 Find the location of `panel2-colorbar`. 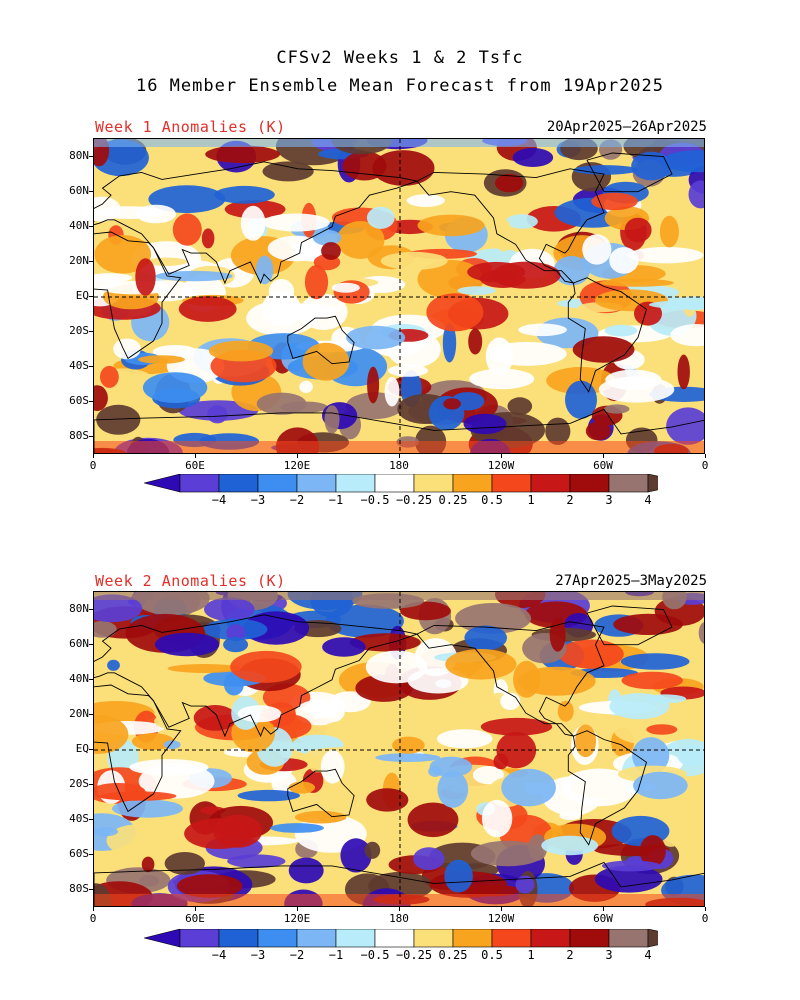

panel2-colorbar is located at coordinates (417, 940).